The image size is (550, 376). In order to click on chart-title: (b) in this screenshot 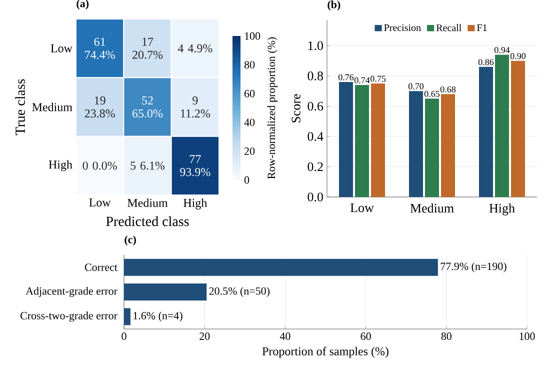, I will do `click(334, 5)`.